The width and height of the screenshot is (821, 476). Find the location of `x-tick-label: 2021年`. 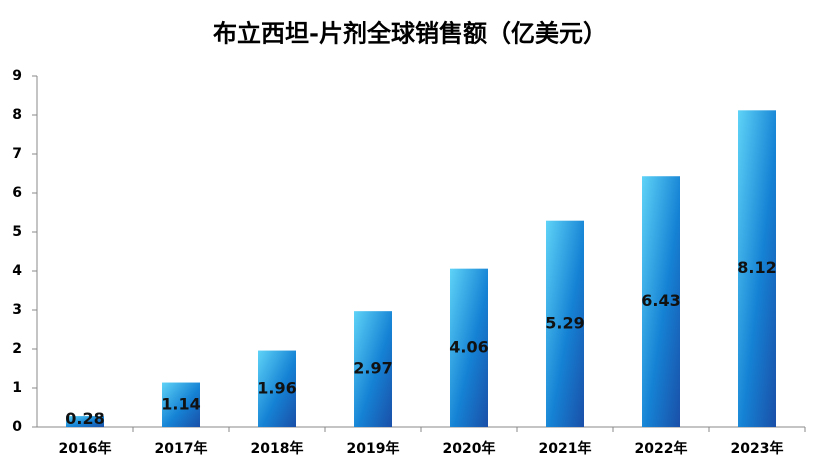

x-tick-label: 2021年 is located at coordinates (565, 448).